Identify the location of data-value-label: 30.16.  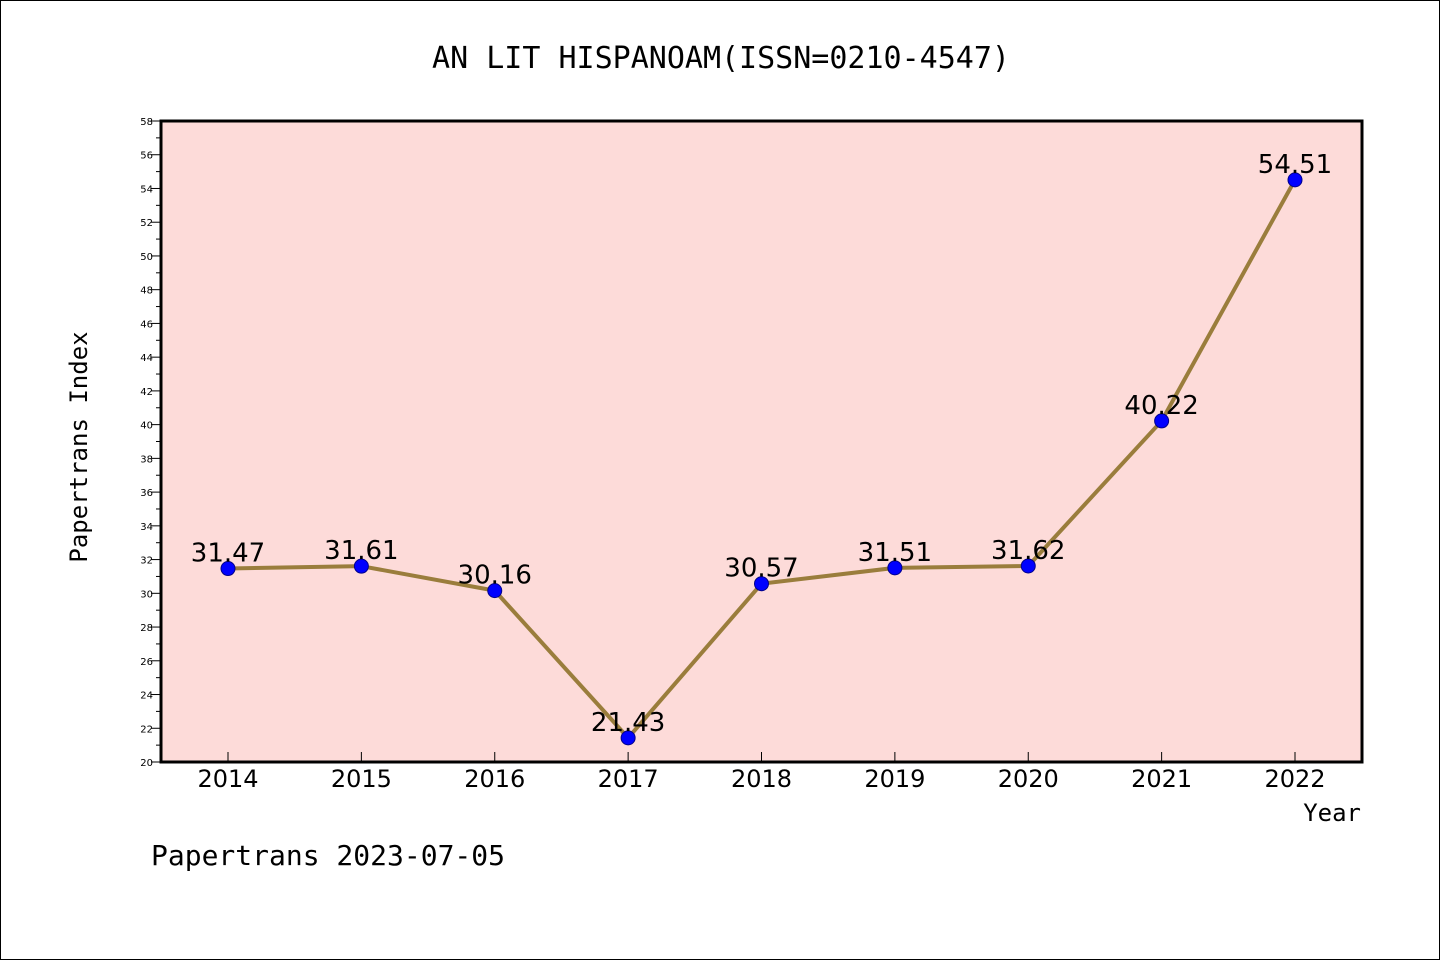
(495, 576).